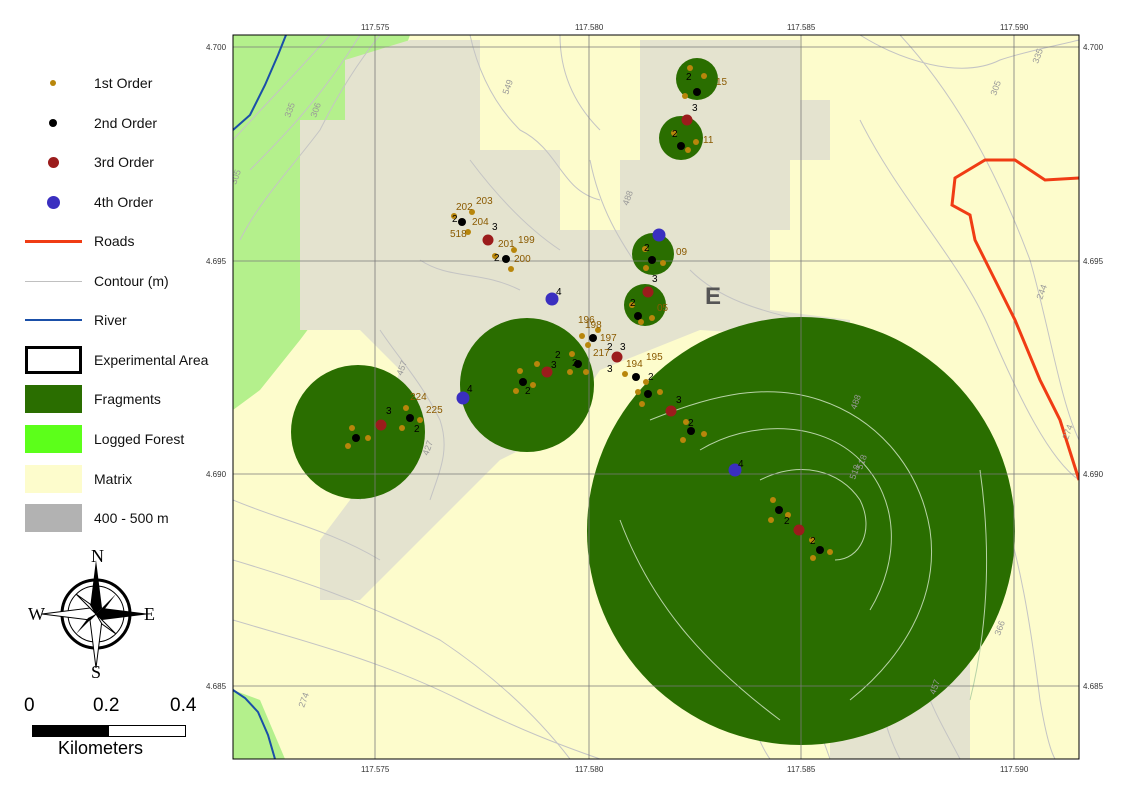 The height and width of the screenshot is (794, 1123). Describe the element at coordinates (93, 617) in the screenshot. I see `north-arrow: N S W E` at that location.